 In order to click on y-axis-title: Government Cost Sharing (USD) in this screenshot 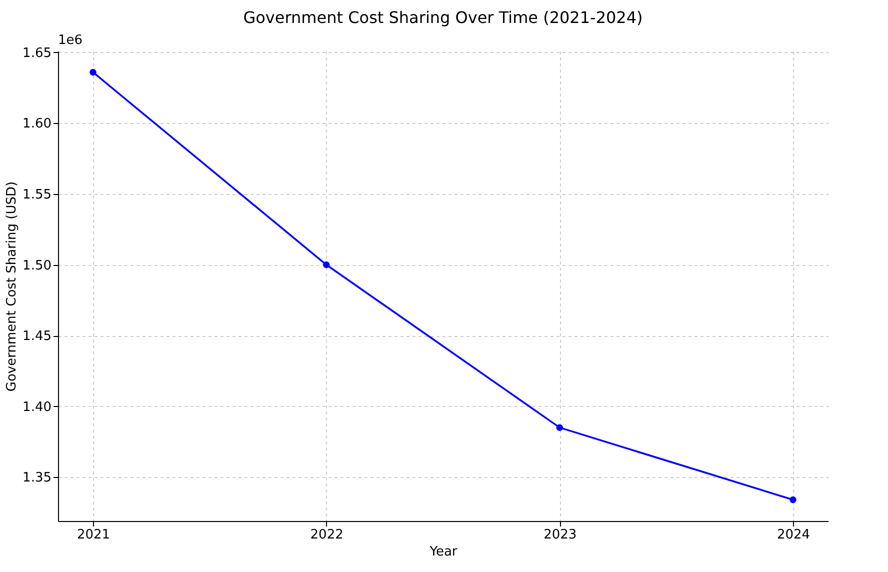, I will do `click(12, 286)`.